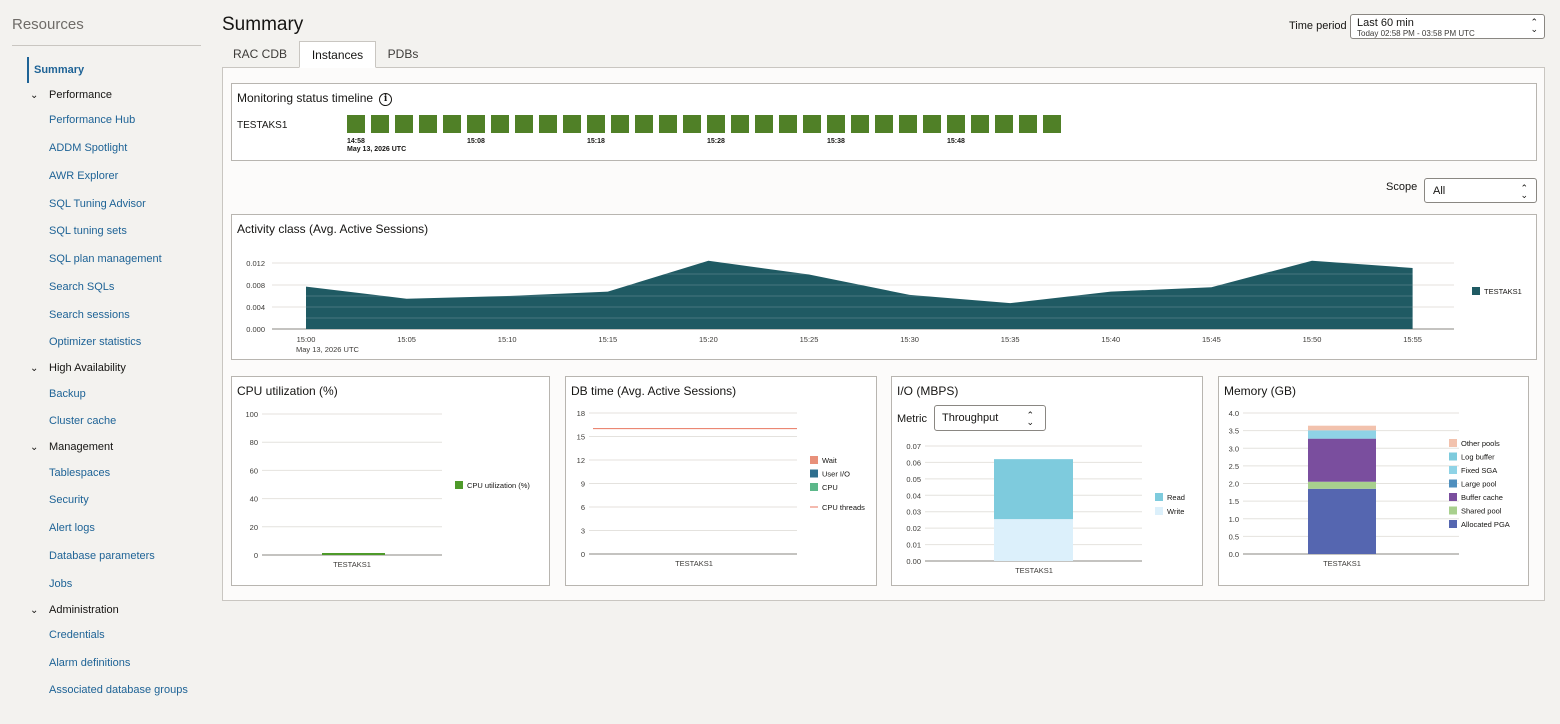 The width and height of the screenshot is (1560, 724). Describe the element at coordinates (72, 528) in the screenshot. I see `sidebar-item-alert-logs: Alert logs` at that location.